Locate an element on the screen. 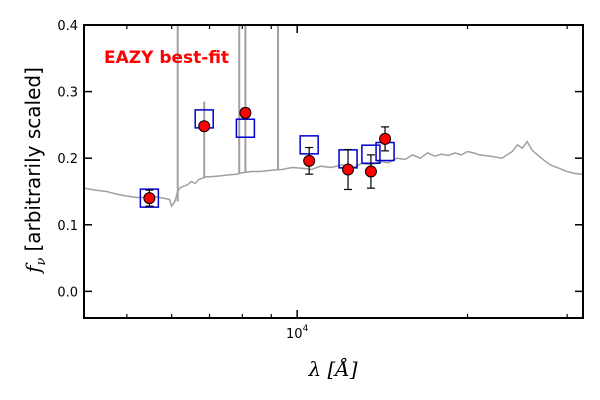 This screenshot has height=400, width=600. y-axis-label: fν[arbitrarily scaled] is located at coordinates (35, 171).